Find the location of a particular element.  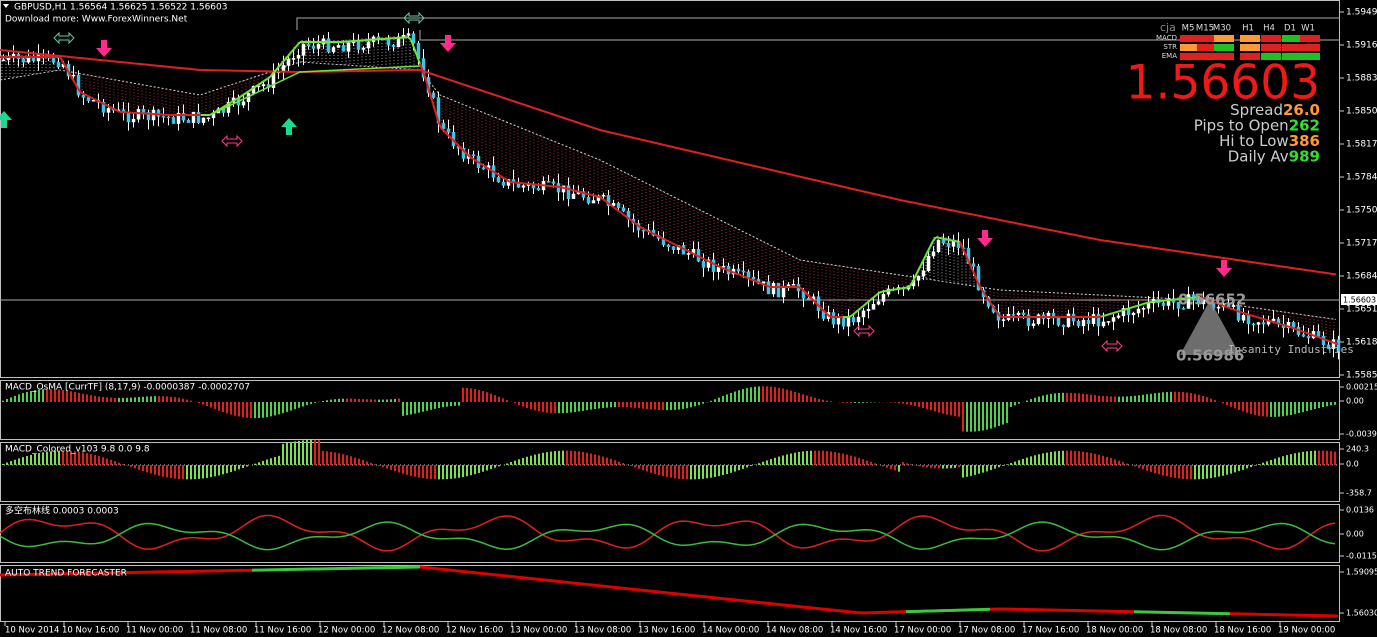

price-label: 1.57840 is located at coordinates (1361, 178).